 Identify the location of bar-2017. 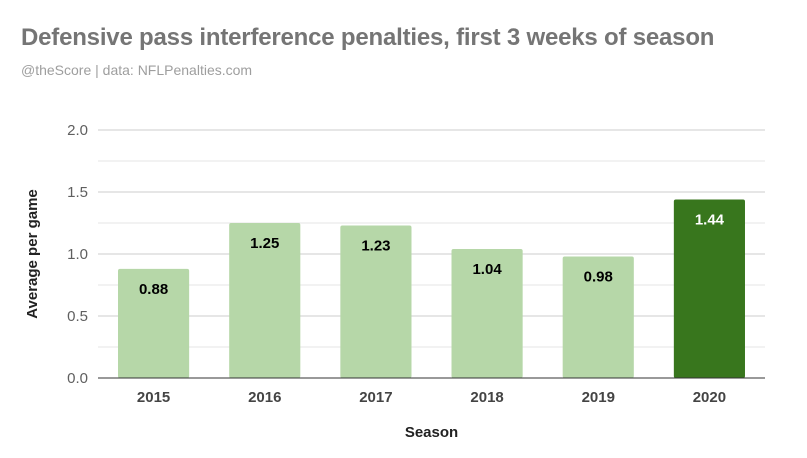
(376, 301).